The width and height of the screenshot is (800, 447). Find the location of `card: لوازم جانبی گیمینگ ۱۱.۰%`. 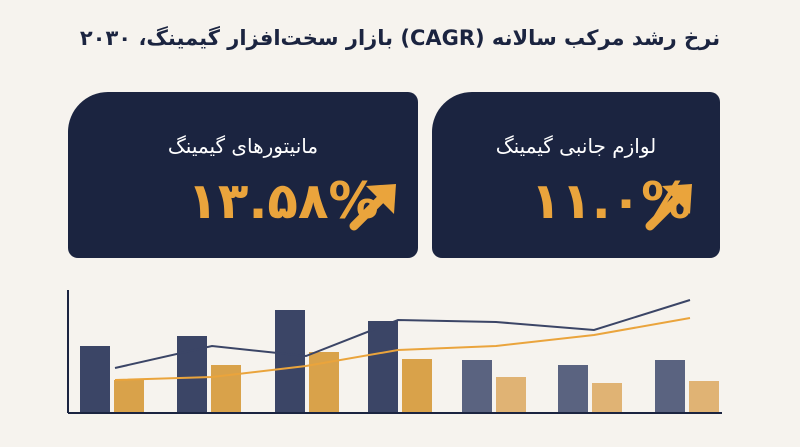

card: لوازم جانبی گیمینگ ۱۱.۰% is located at coordinates (576, 175).